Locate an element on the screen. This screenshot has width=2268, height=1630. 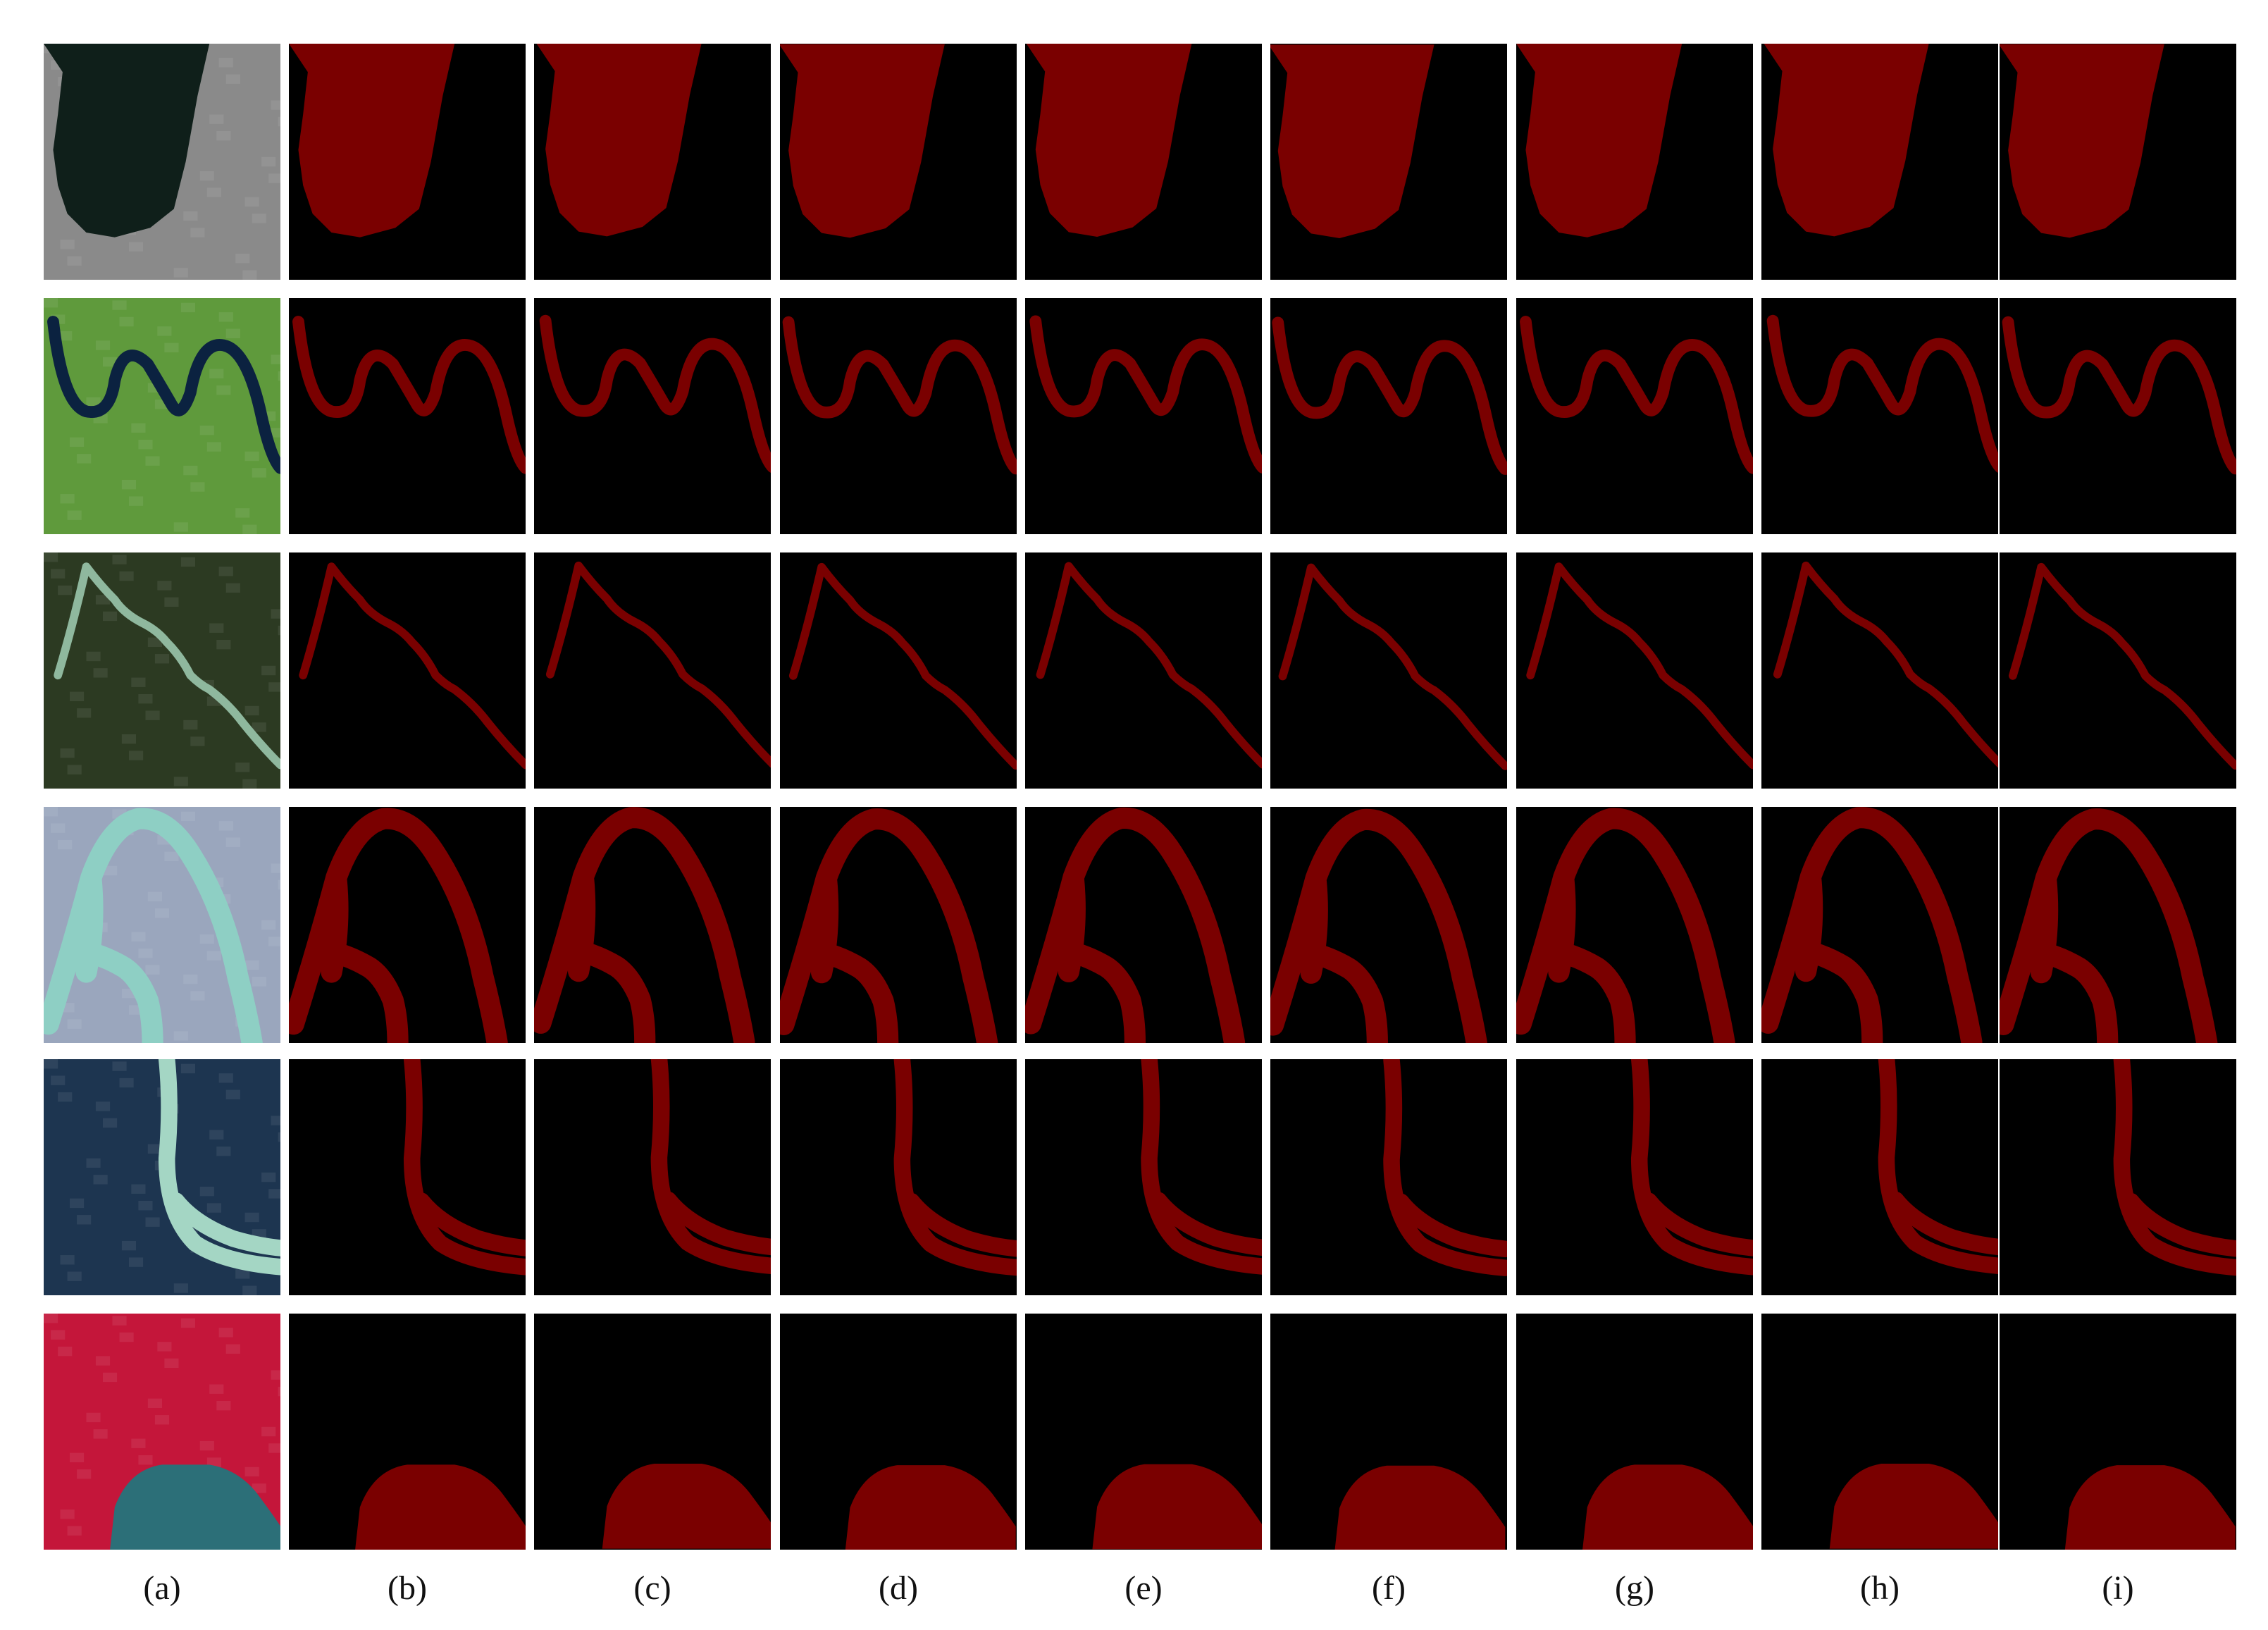
mask-meander-c is located at coordinates (652, 416).